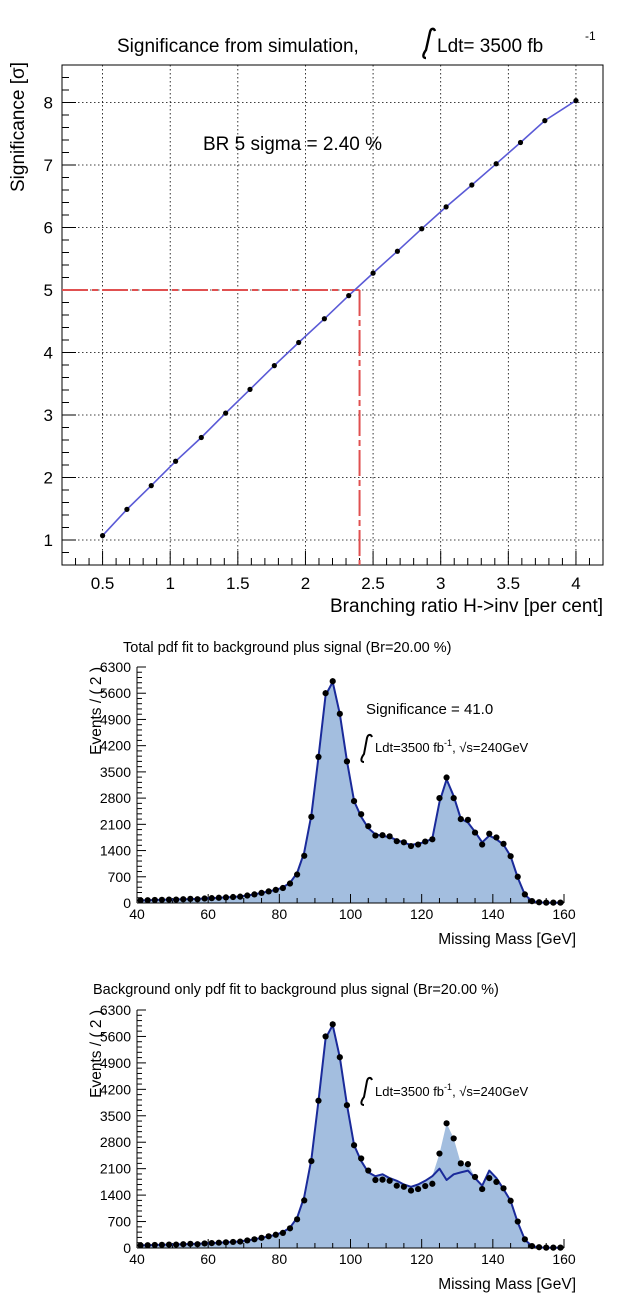  I want to click on chart1-title-lumi-sup: -1, so click(590, 36).